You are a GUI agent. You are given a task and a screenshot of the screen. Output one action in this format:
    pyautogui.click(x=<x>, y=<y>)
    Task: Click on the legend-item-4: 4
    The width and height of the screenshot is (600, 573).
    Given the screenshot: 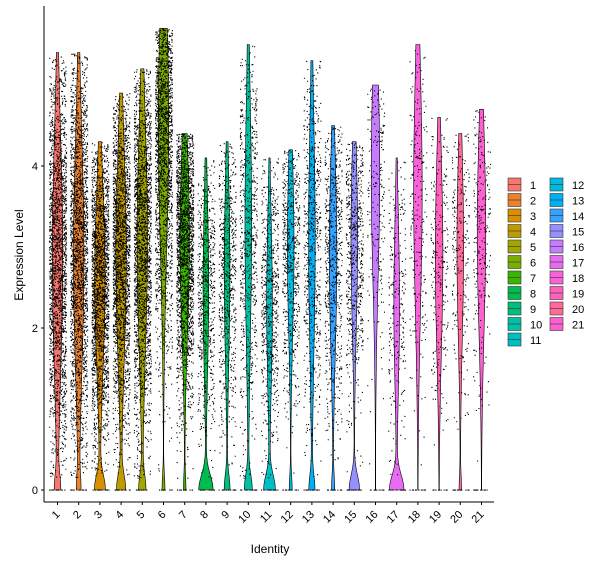 What is the action you would take?
    pyautogui.click(x=521, y=231)
    